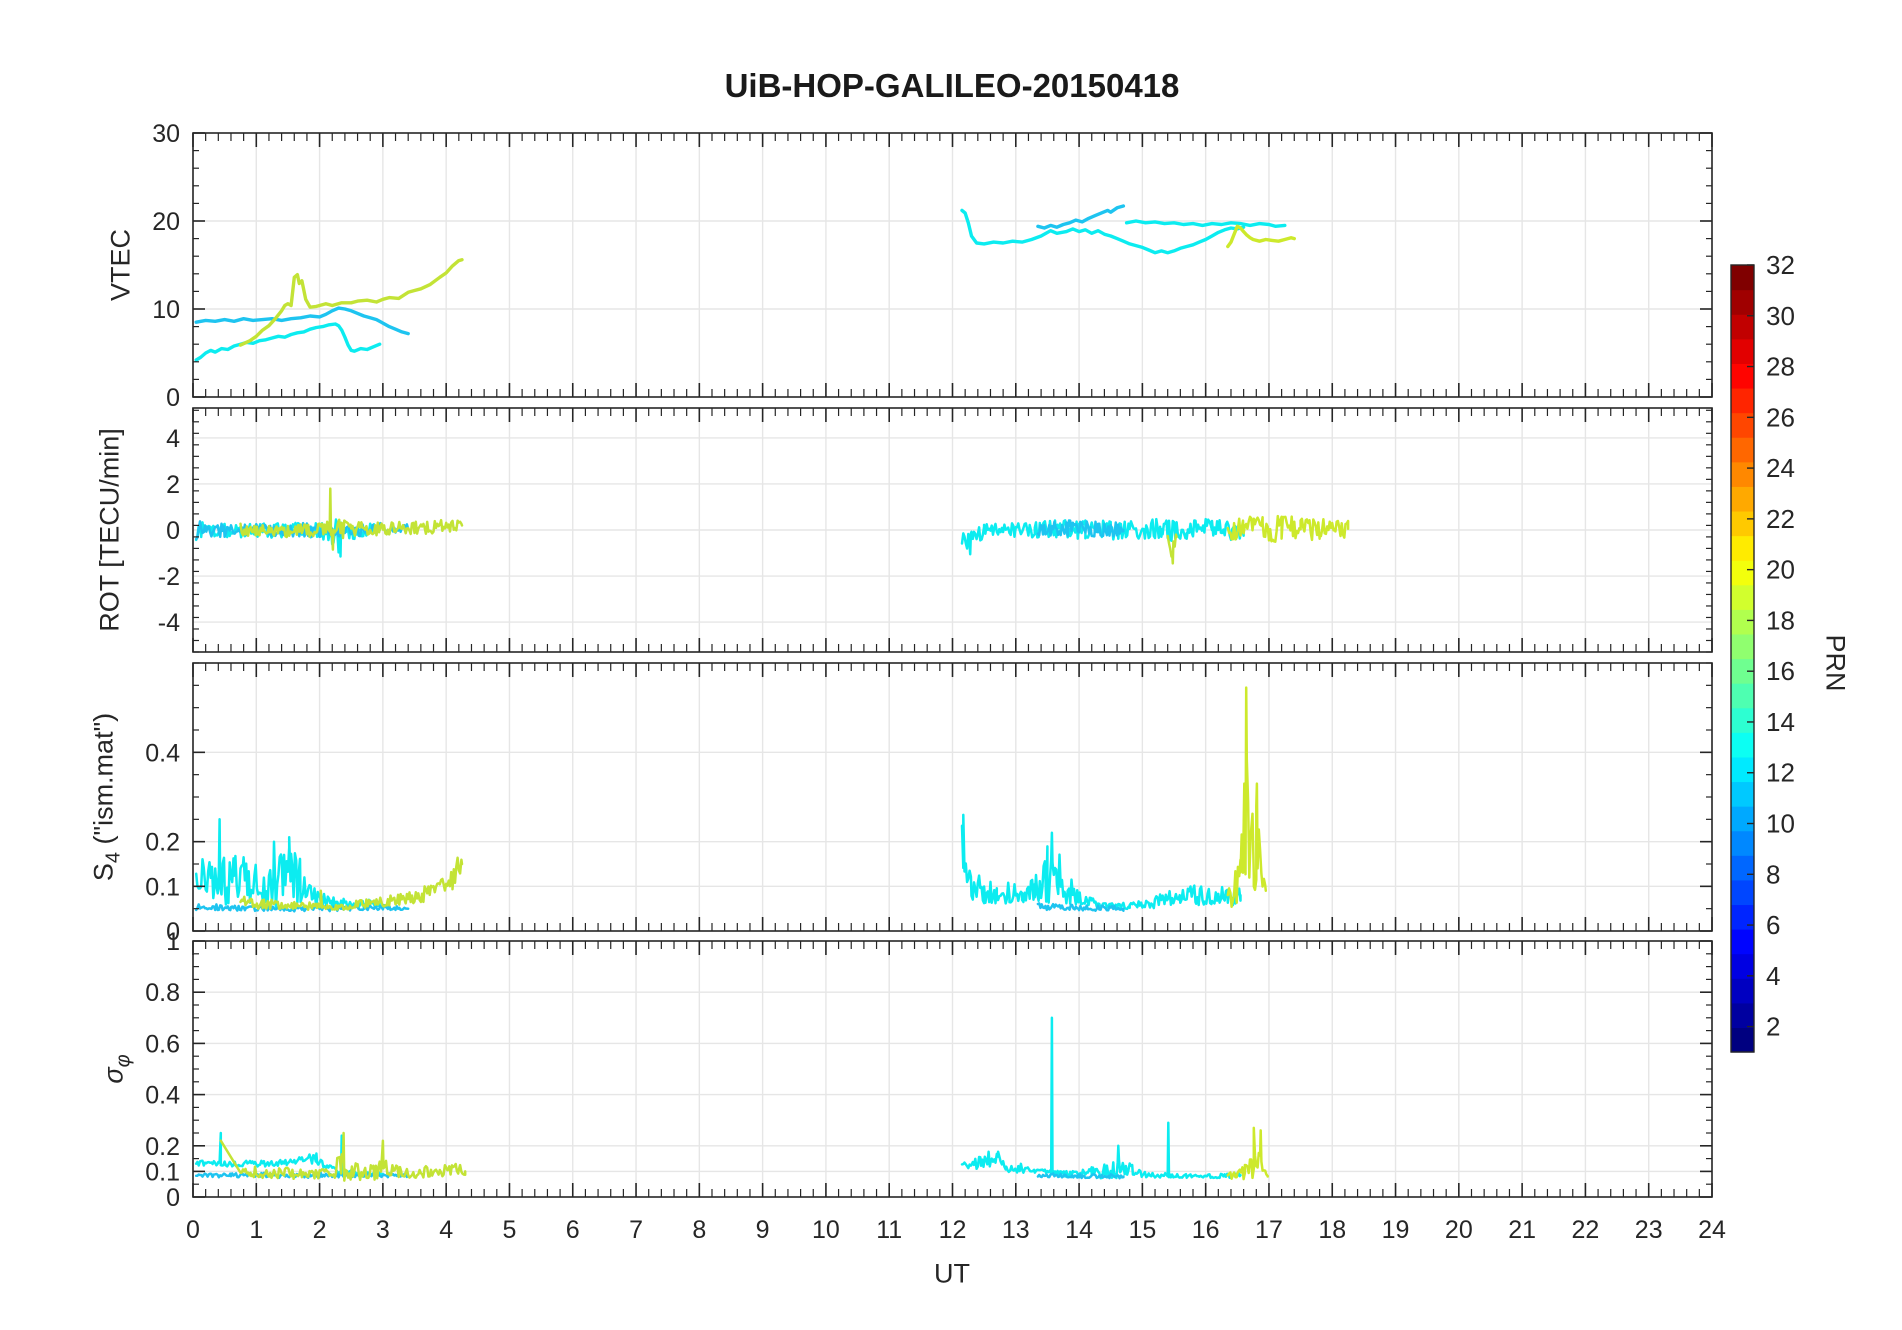 Image resolution: width=1902 pixels, height=1330 pixels. I want to click on svg-text: 11, so click(889, 1230).